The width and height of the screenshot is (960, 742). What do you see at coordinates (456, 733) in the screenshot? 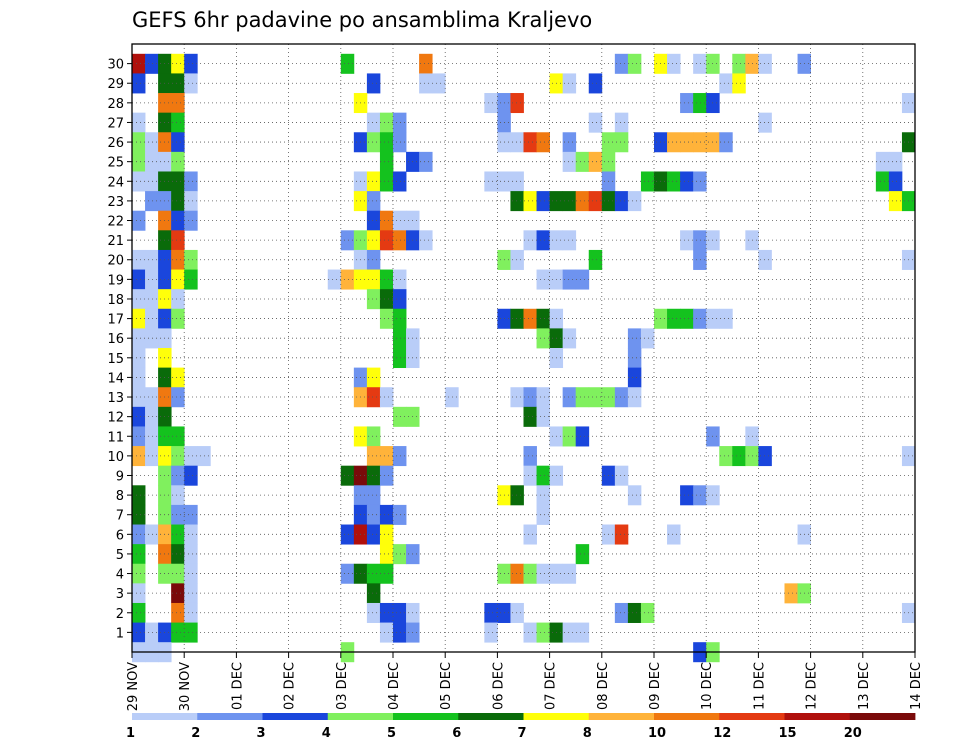
I see `colorbar-label: 6` at bounding box center [456, 733].